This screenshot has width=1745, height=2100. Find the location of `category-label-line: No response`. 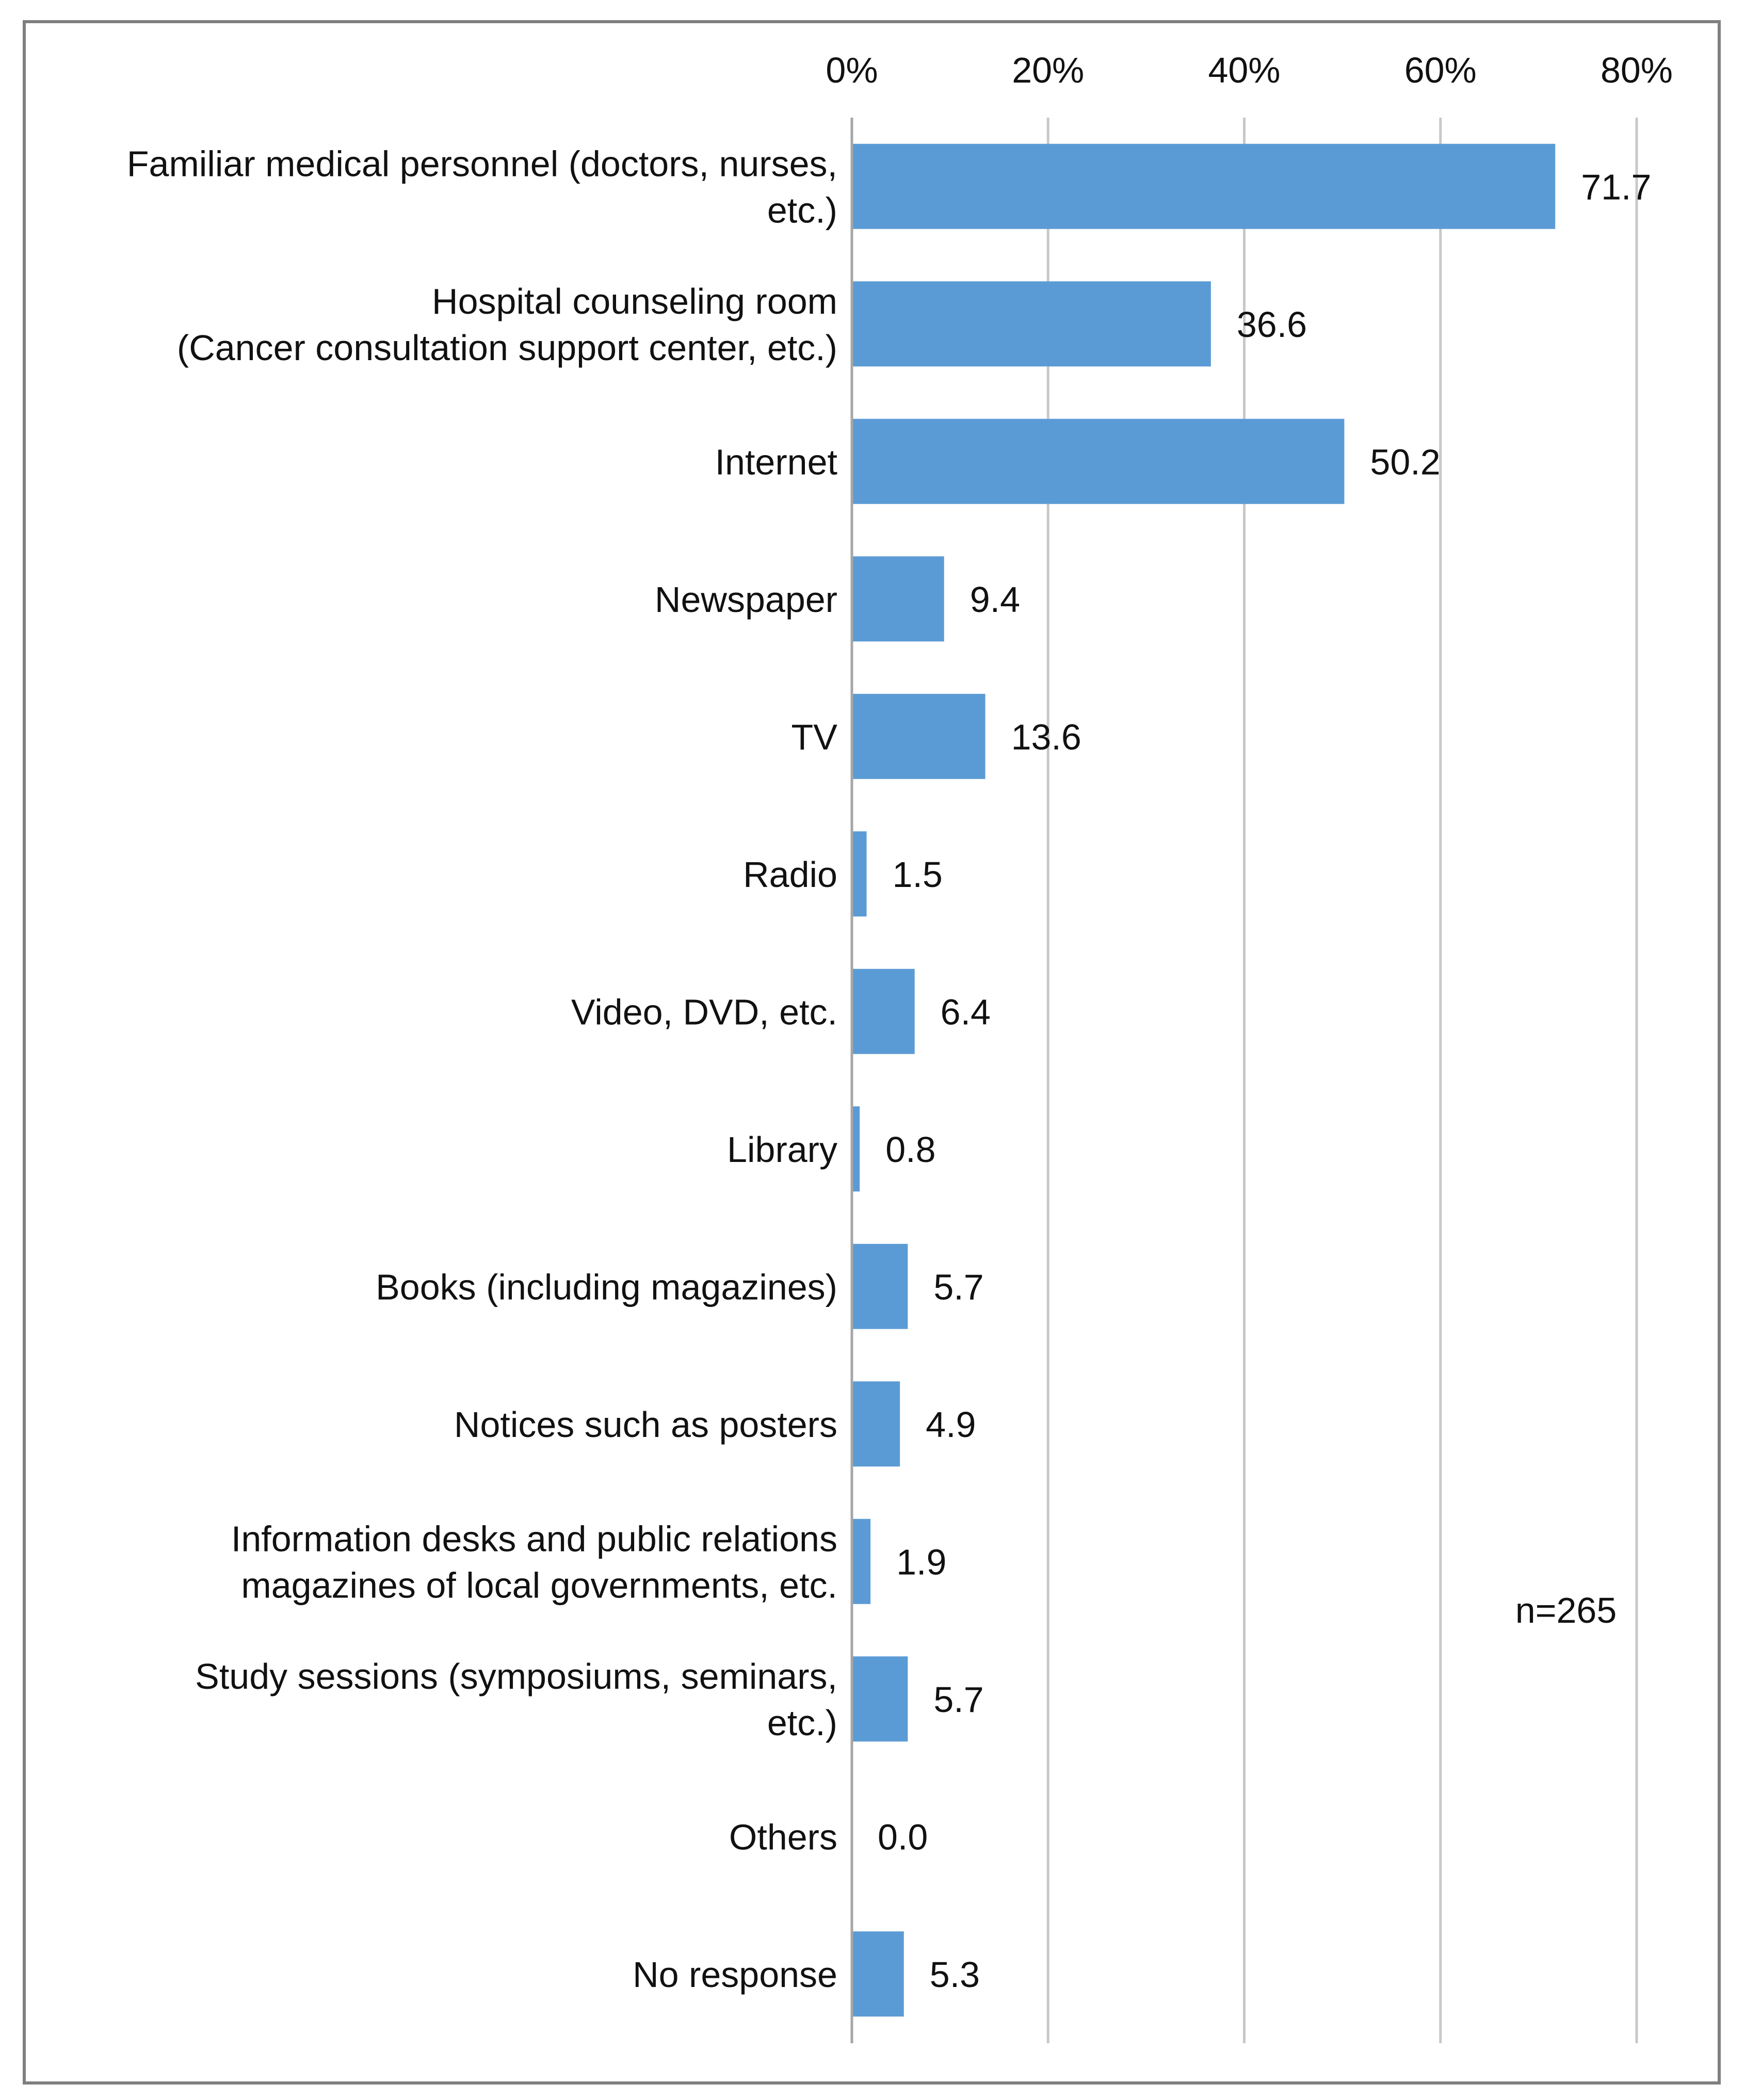

category-label-line: No response is located at coordinates (735, 1975).